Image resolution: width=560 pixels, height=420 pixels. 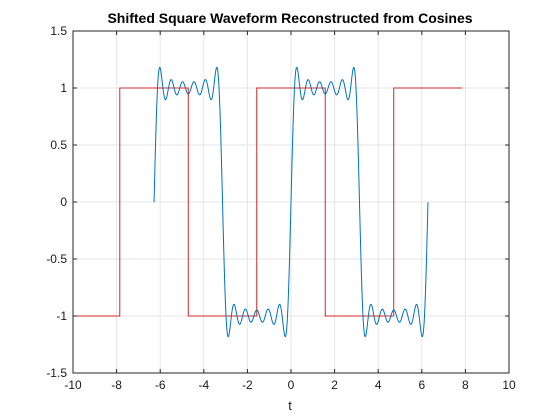 I want to click on y-tick-label: -0.5, so click(x=56, y=259).